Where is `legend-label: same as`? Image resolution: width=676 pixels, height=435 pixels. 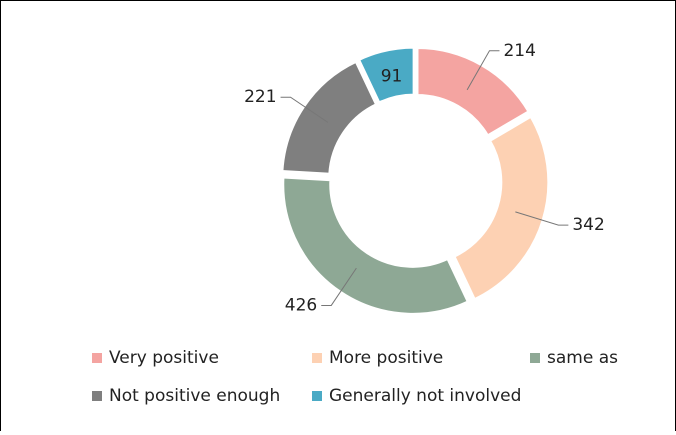 legend-label: same as is located at coordinates (582, 358).